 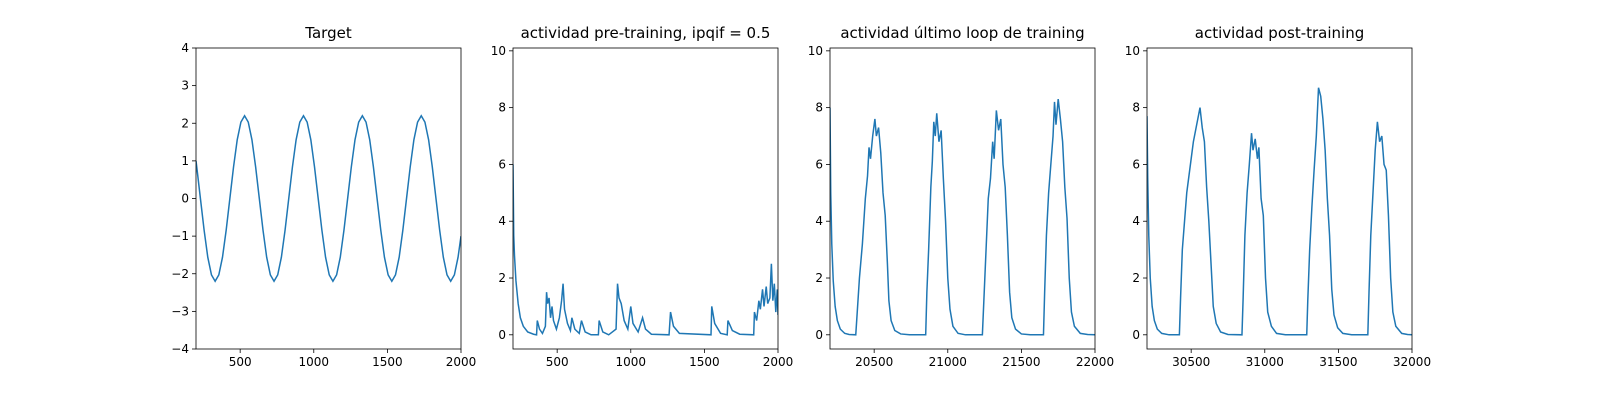 What do you see at coordinates (646, 33) in the screenshot?
I see `subplot-title: actividad pre-training, ipqif = 0.5` at bounding box center [646, 33].